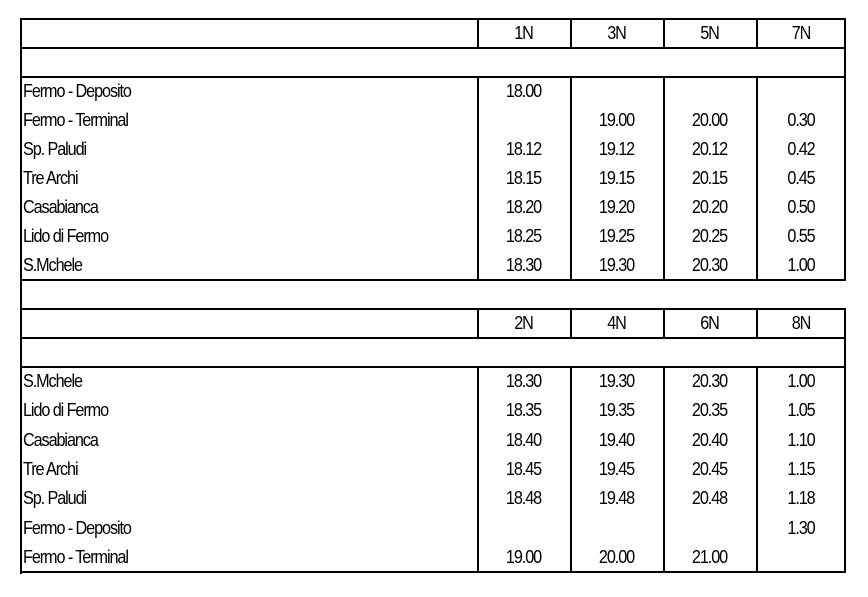 The image size is (868, 597). Describe the element at coordinates (616, 236) in the screenshot. I see `departure-time: 19.25` at that location.